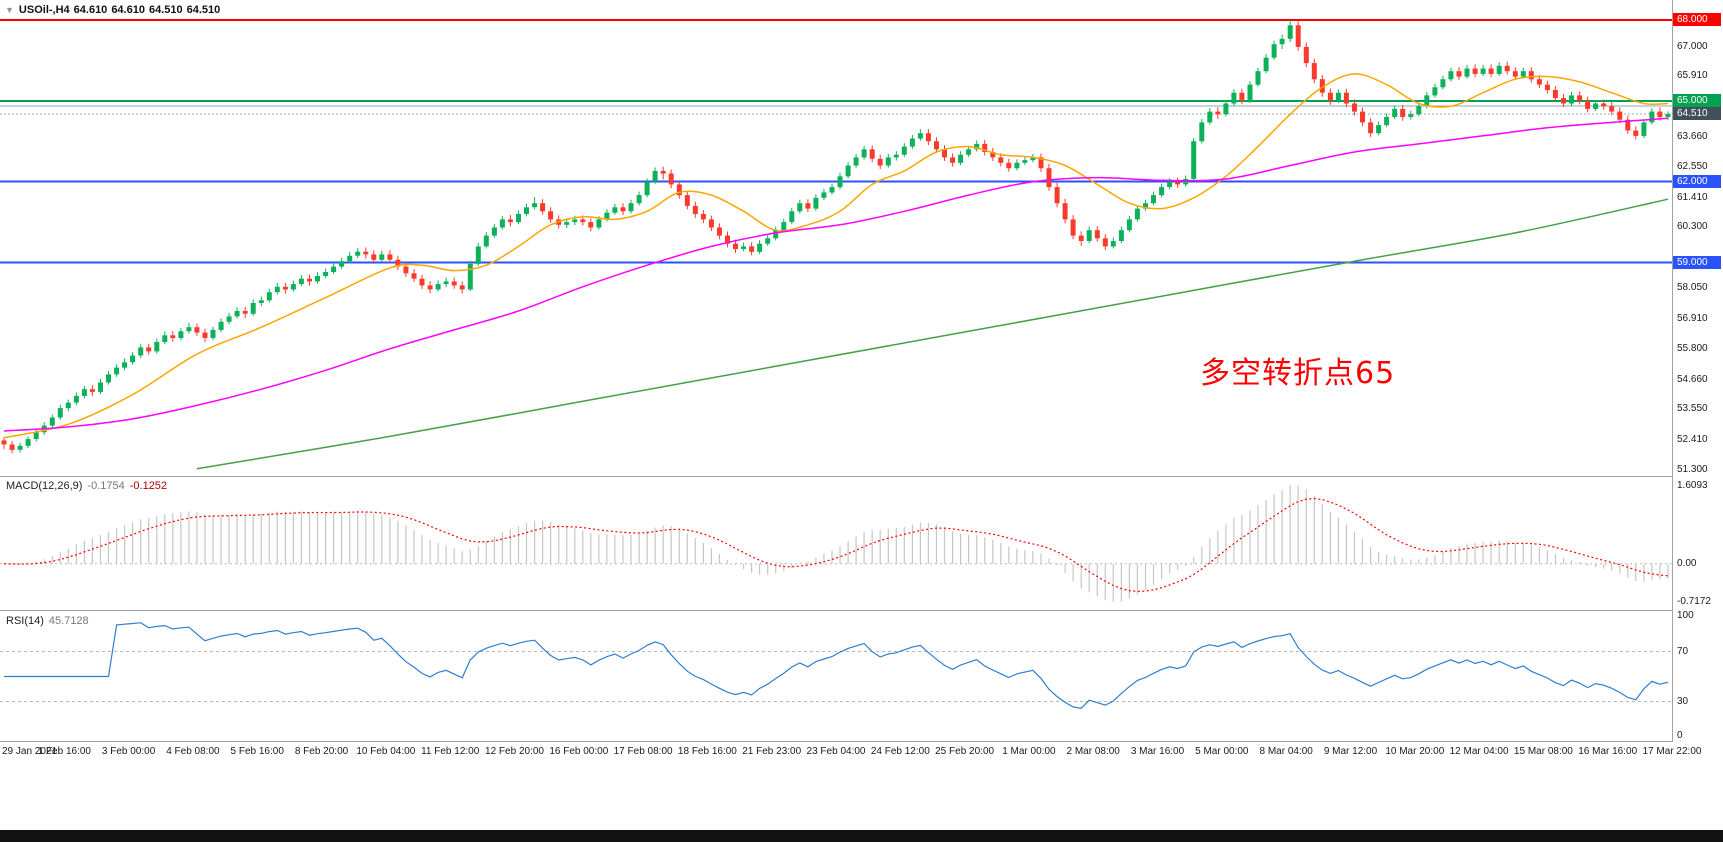 The image size is (1723, 842). What do you see at coordinates (1683, 651) in the screenshot?
I see `rsi-axis-70: 70` at bounding box center [1683, 651].